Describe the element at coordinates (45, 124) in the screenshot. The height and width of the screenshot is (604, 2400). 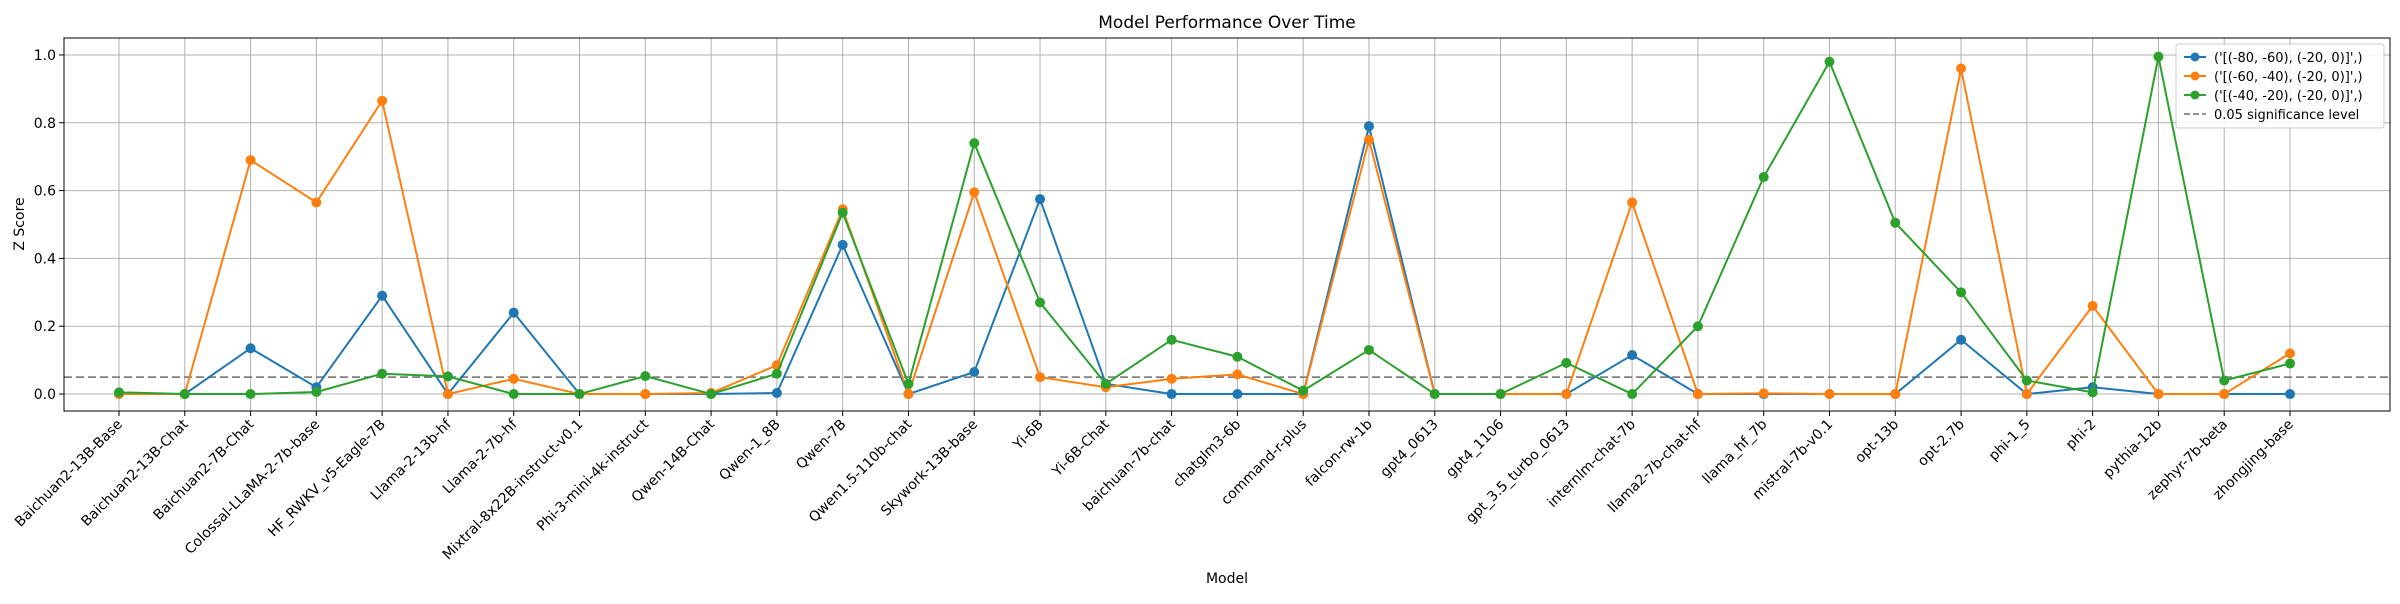
I see `y-tick-label: 0.8` at that location.